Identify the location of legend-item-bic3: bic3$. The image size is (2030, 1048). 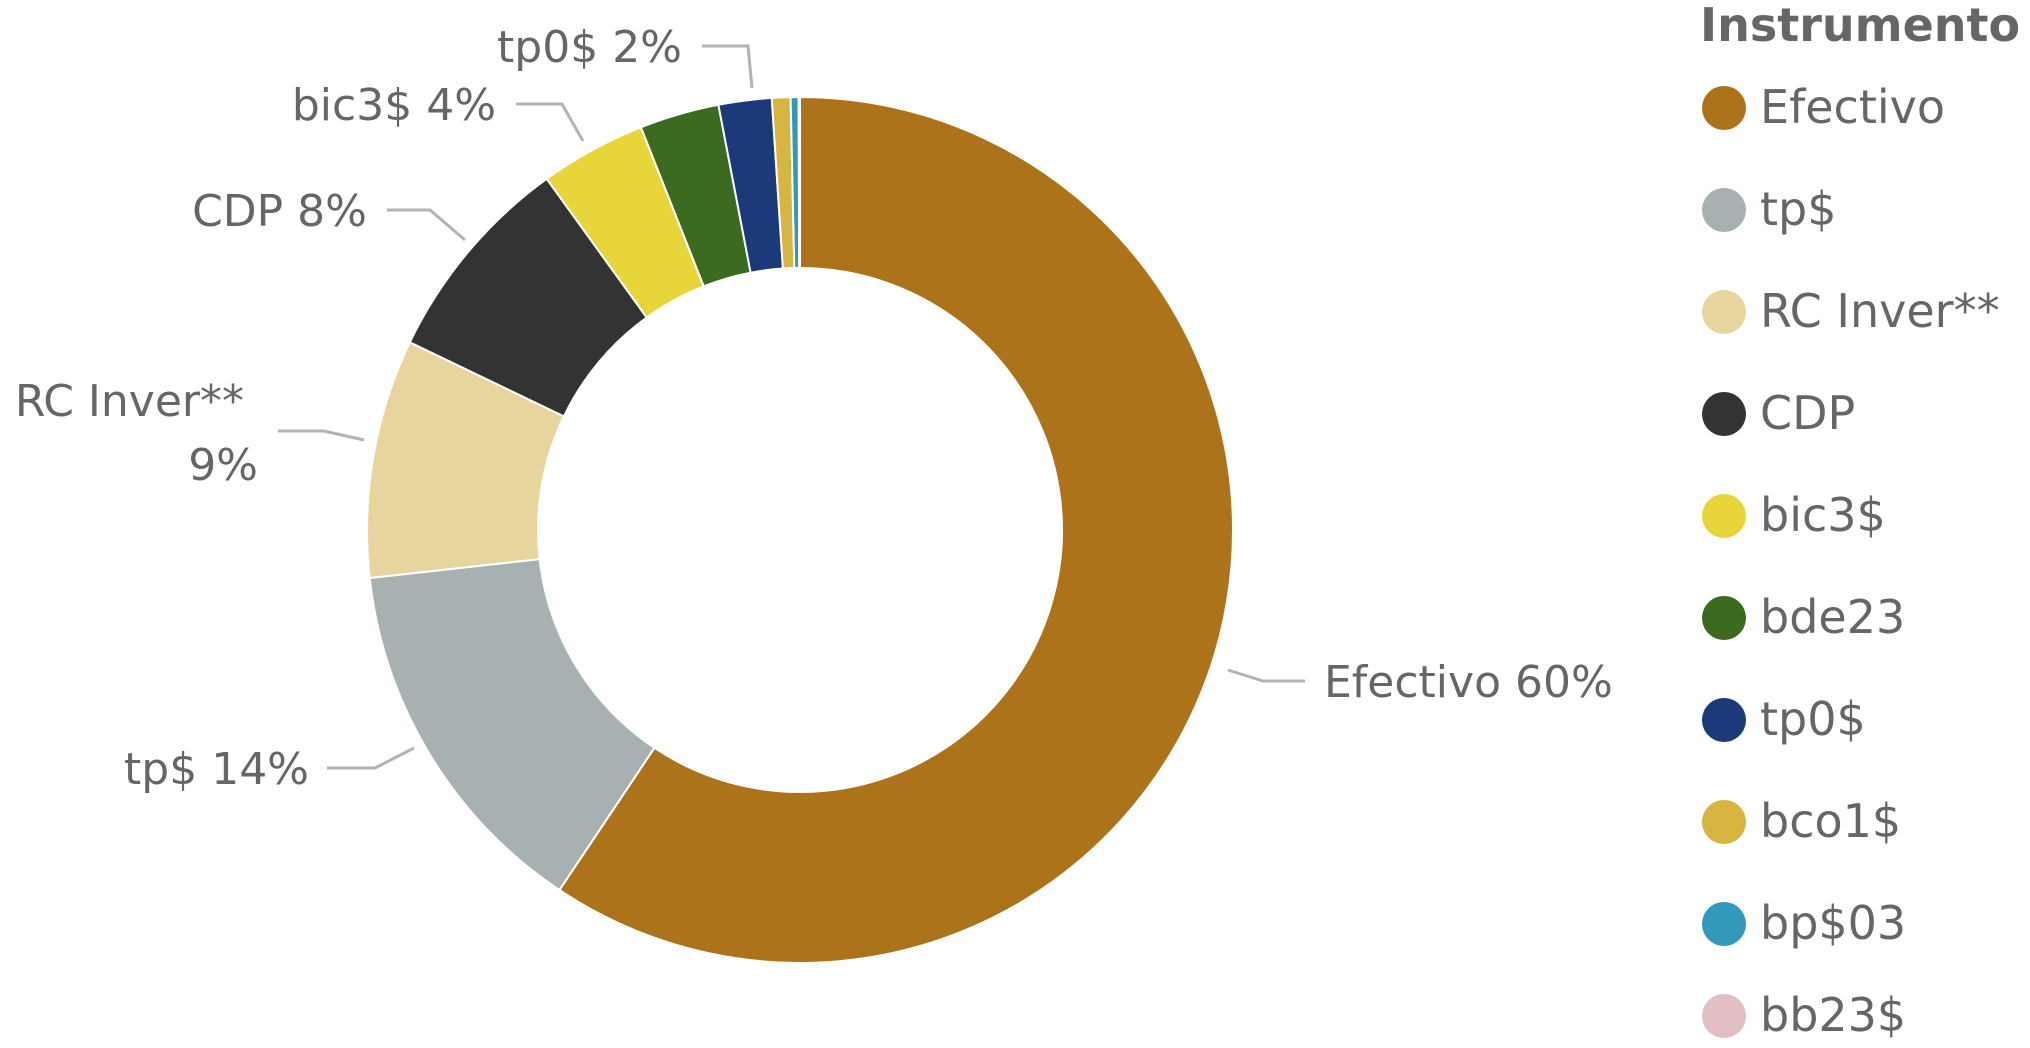
(1865, 516).